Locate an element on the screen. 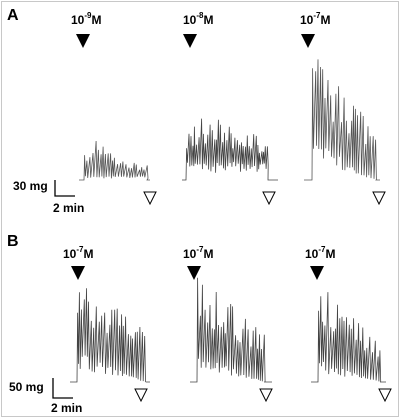  panel-b-dose-3: 10-7M is located at coordinates (320, 253).